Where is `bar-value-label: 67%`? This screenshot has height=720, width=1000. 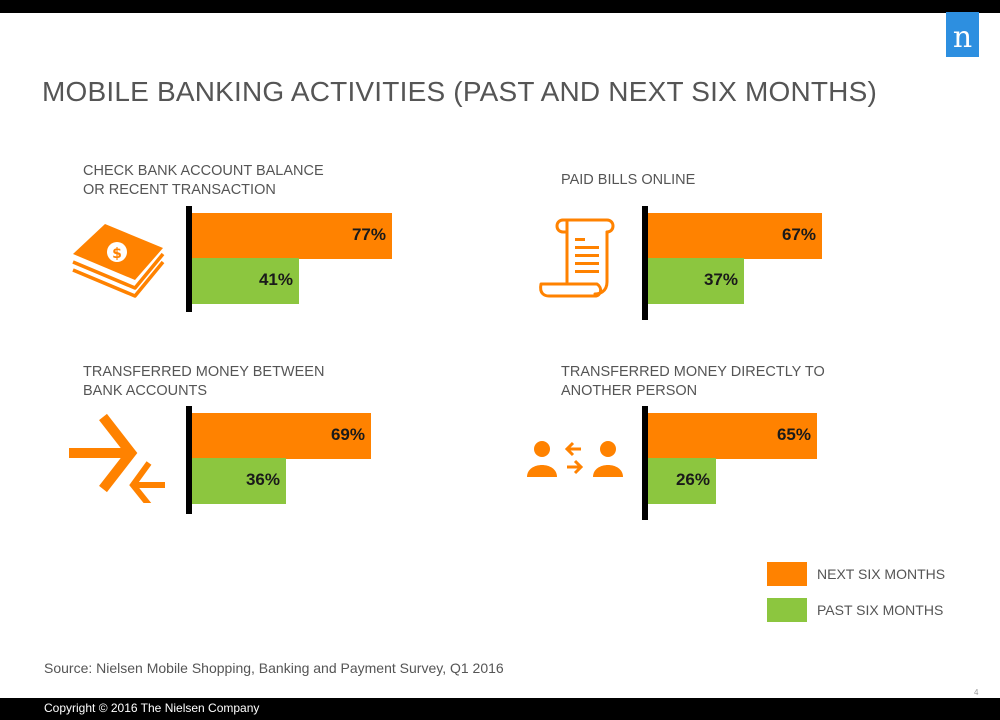 bar-value-label: 67% is located at coordinates (798, 234).